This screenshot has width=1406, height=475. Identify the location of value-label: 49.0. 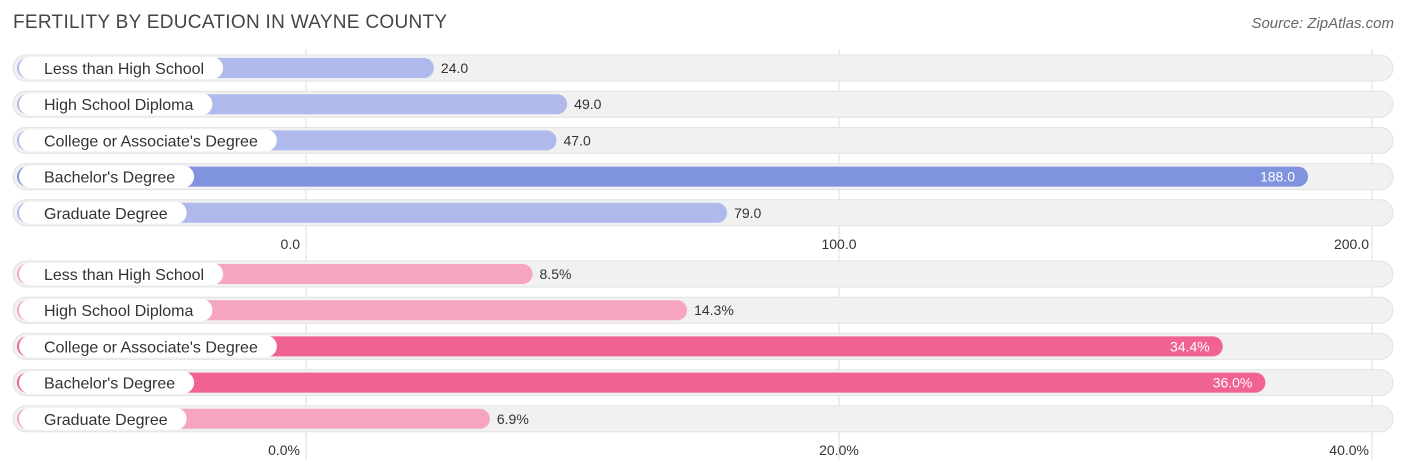
(587, 104).